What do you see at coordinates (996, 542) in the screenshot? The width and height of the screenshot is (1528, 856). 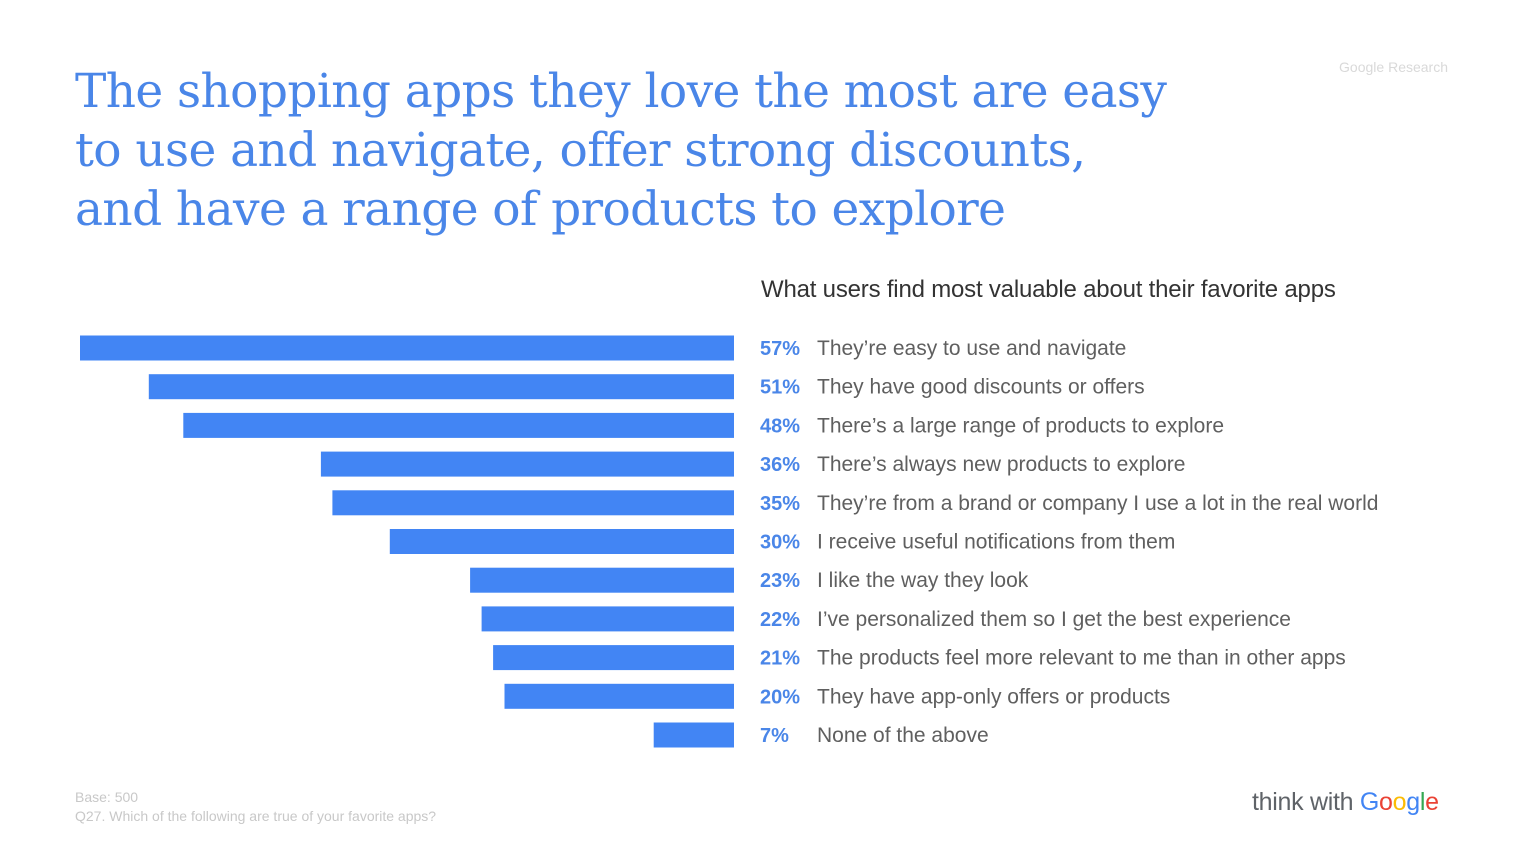 I see `category-label-6: I receive useful notifications from them` at bounding box center [996, 542].